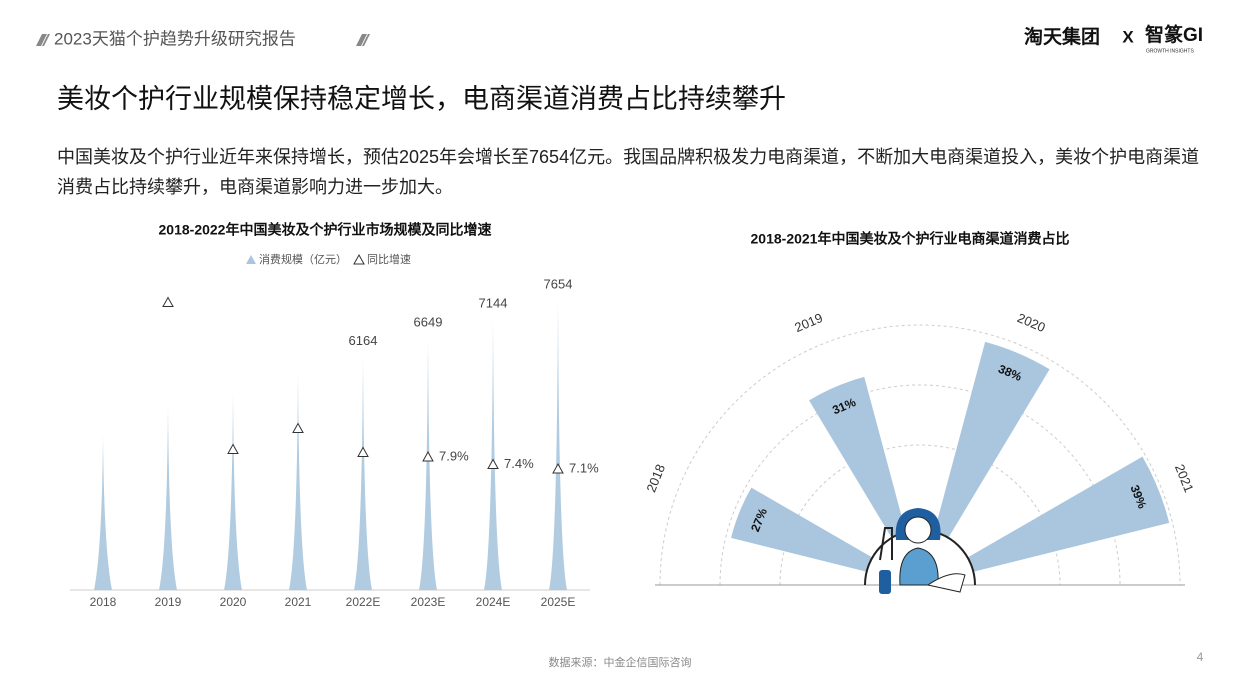 This screenshot has width=1240, height=698. I want to click on report-name: 2023天猫个护趋势升级研究报告, so click(175, 38).